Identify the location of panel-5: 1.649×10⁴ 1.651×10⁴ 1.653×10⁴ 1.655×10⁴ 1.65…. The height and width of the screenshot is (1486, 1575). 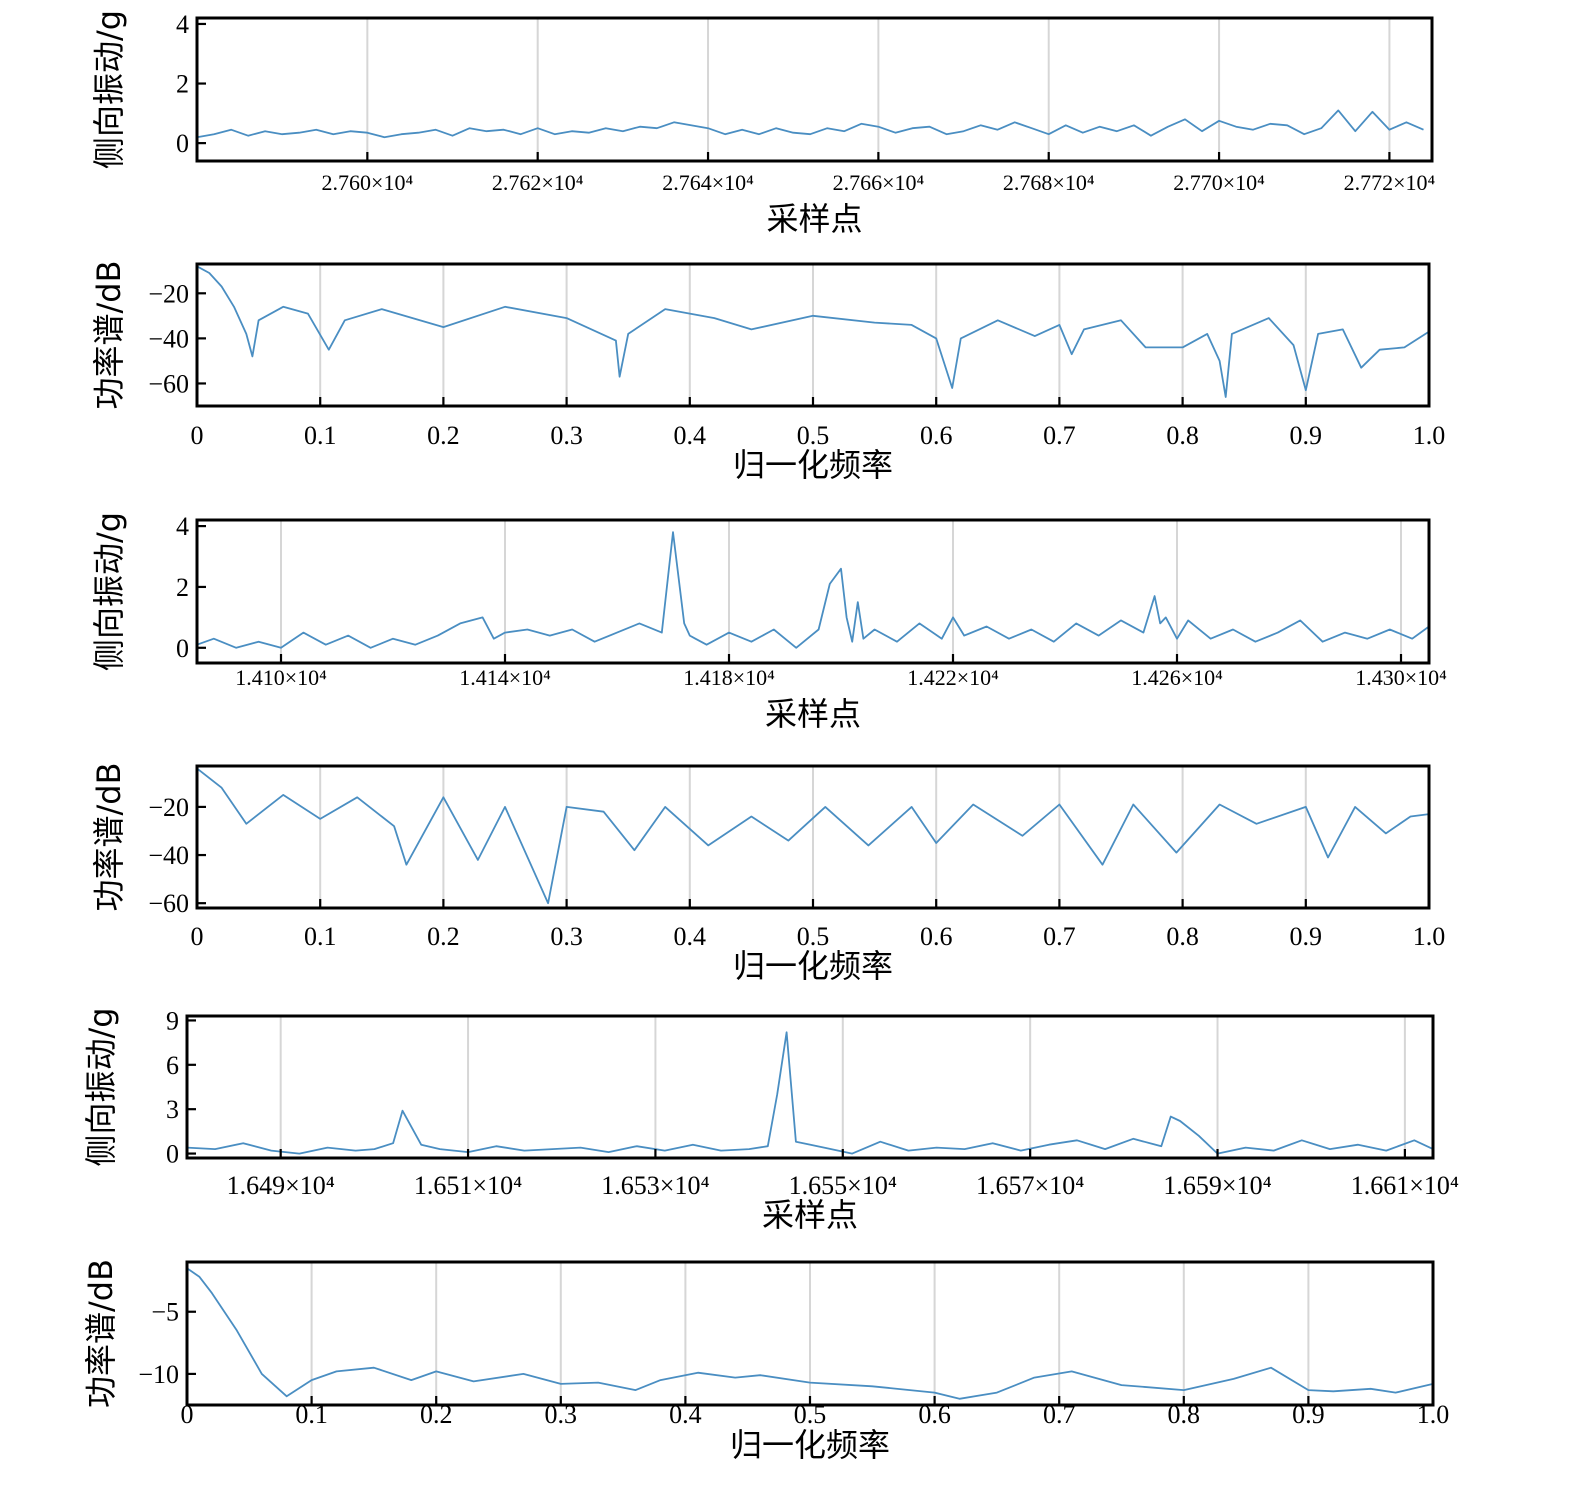
(770, 1120).